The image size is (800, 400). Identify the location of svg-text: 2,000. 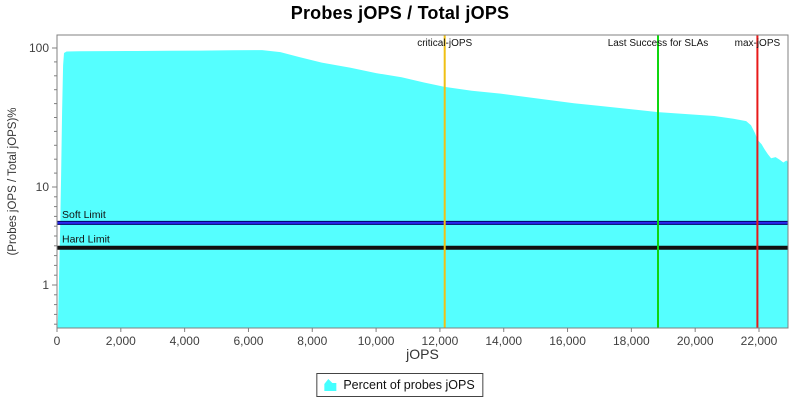
(121, 341).